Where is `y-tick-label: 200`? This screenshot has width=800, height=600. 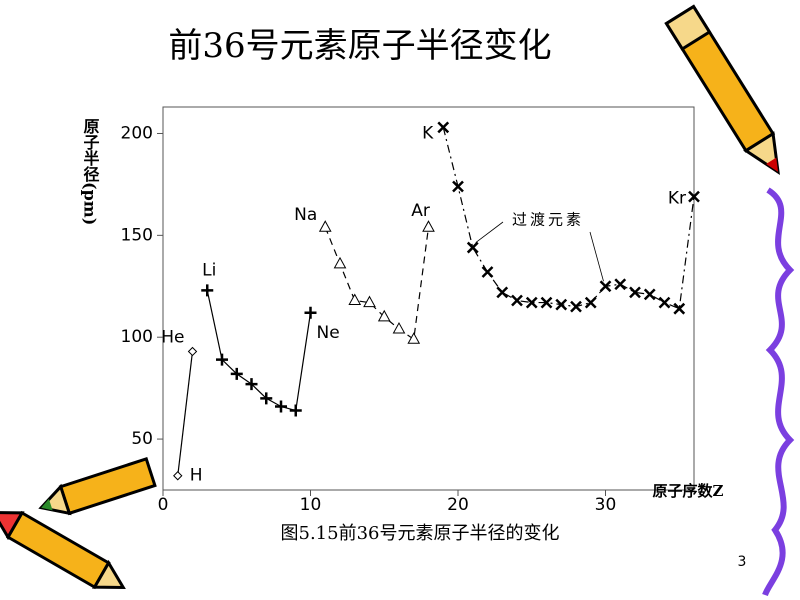 y-tick-label: 200 is located at coordinates (137, 133).